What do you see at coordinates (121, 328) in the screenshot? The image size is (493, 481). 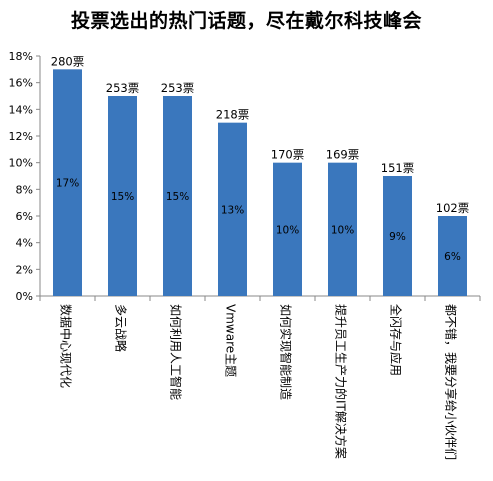 I see `category-label: 多云战略` at bounding box center [121, 328].